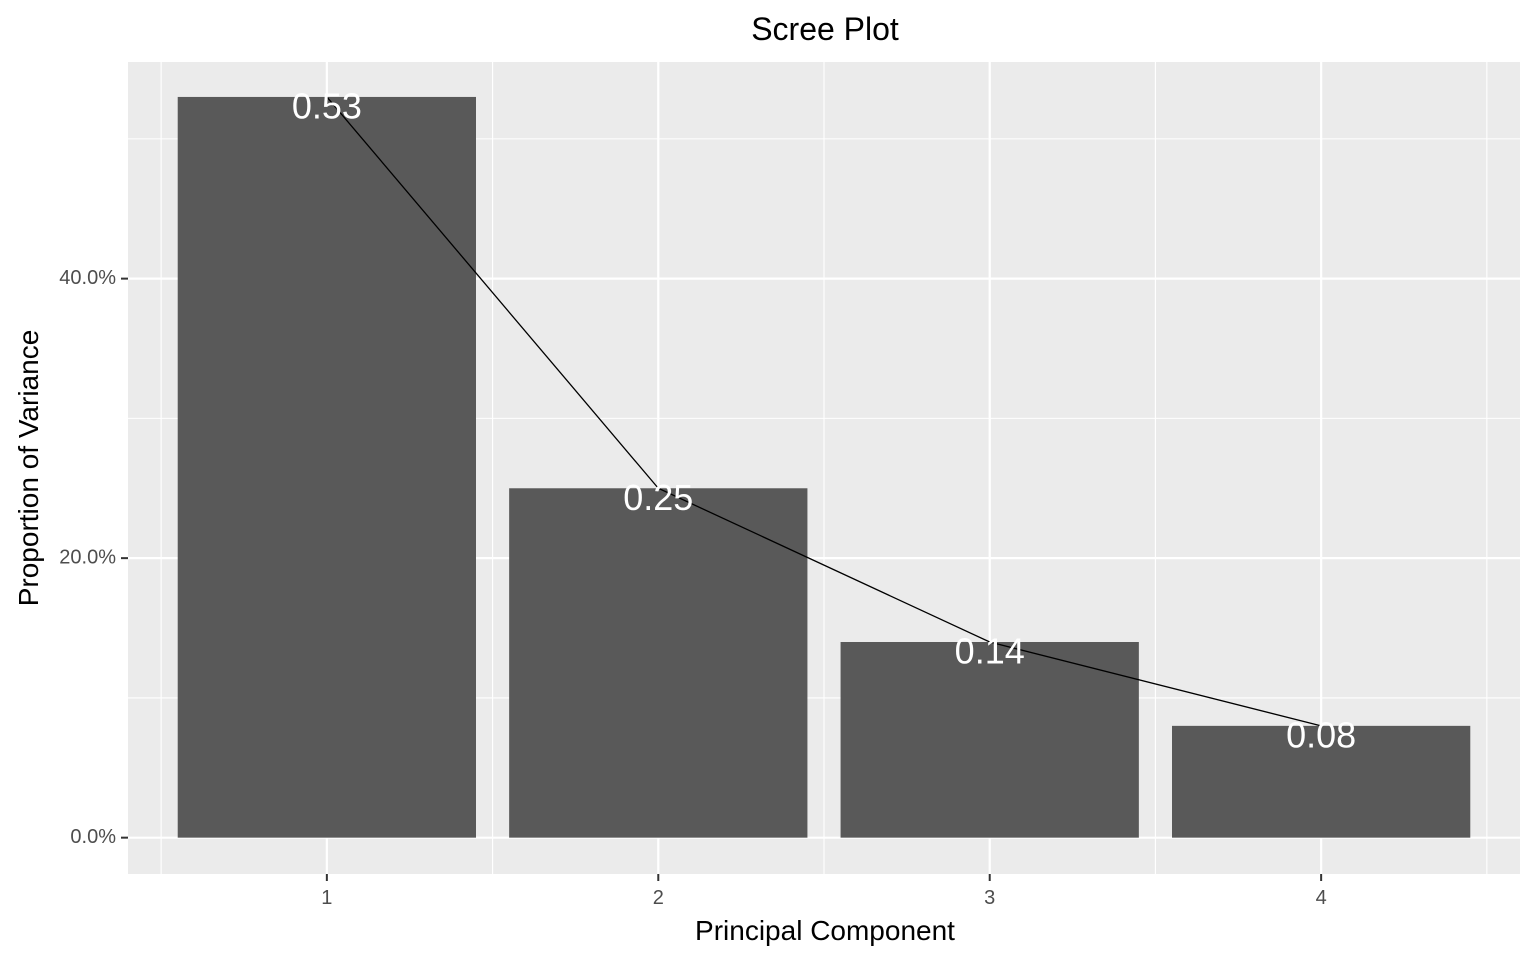  Describe the element at coordinates (93, 837) in the screenshot. I see `y-tick-label: 0.0%` at that location.